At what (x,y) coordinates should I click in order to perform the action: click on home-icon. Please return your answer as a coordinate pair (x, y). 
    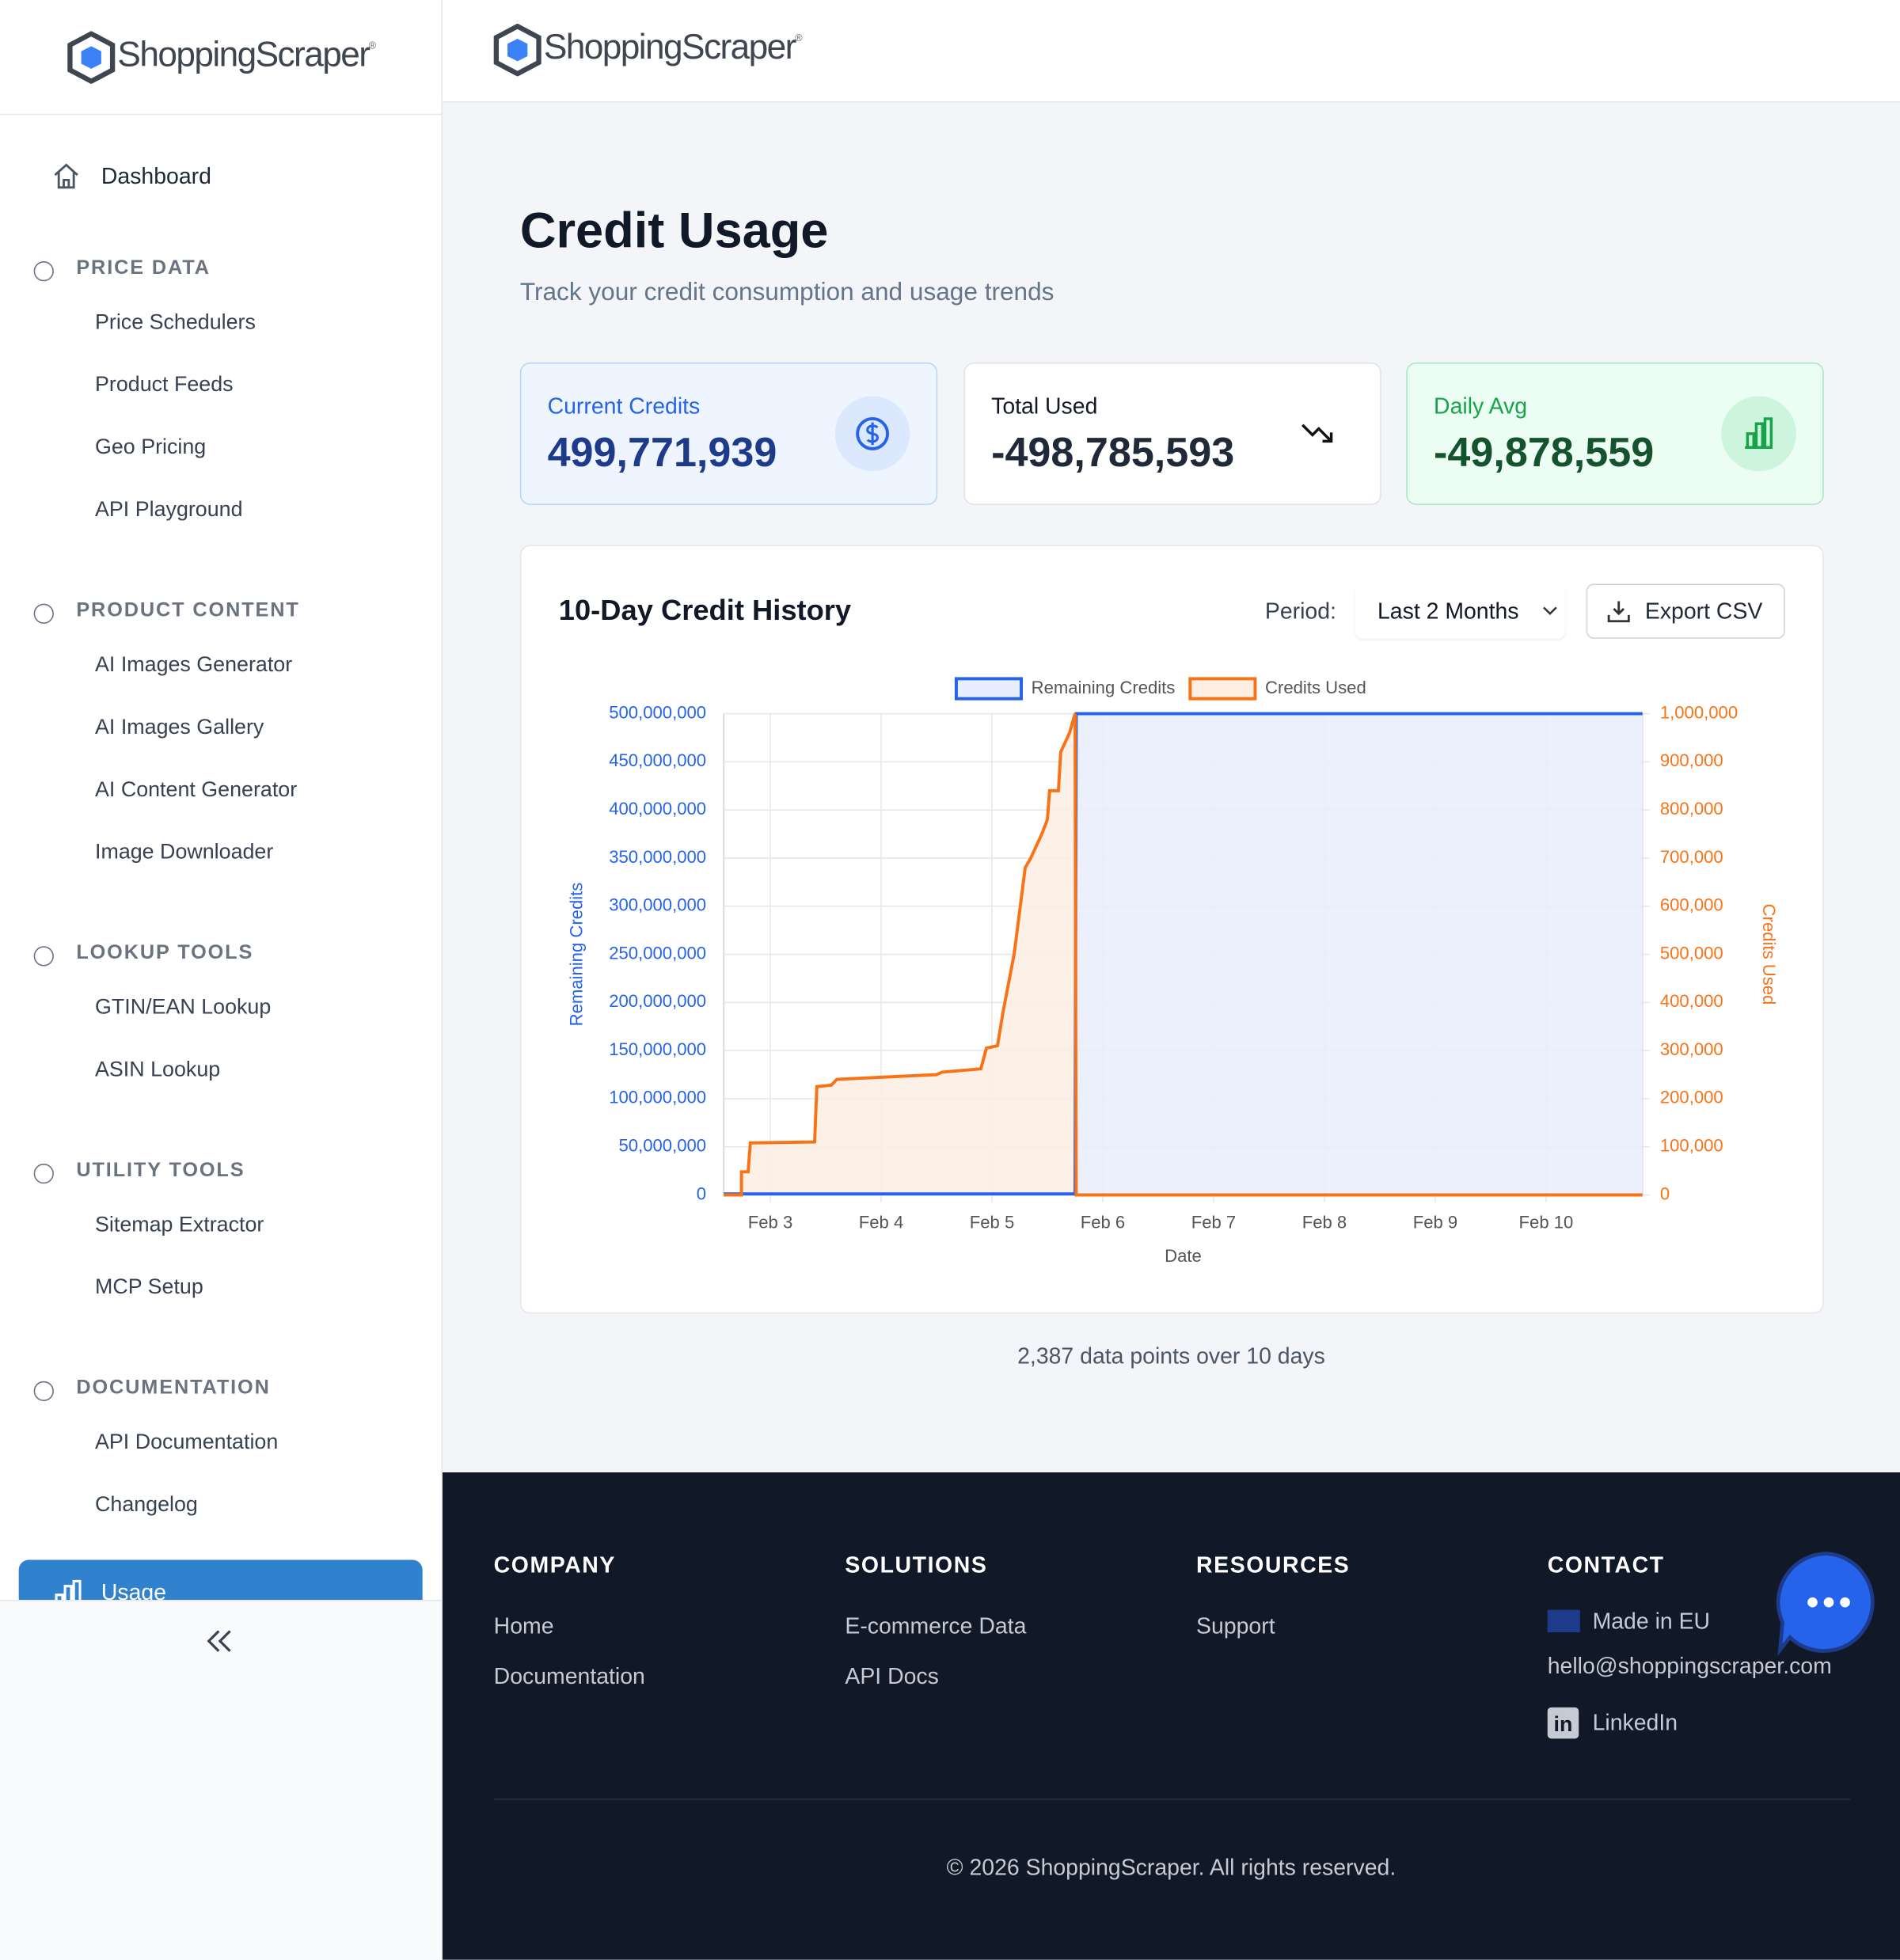
    Looking at the image, I should click on (66, 176).